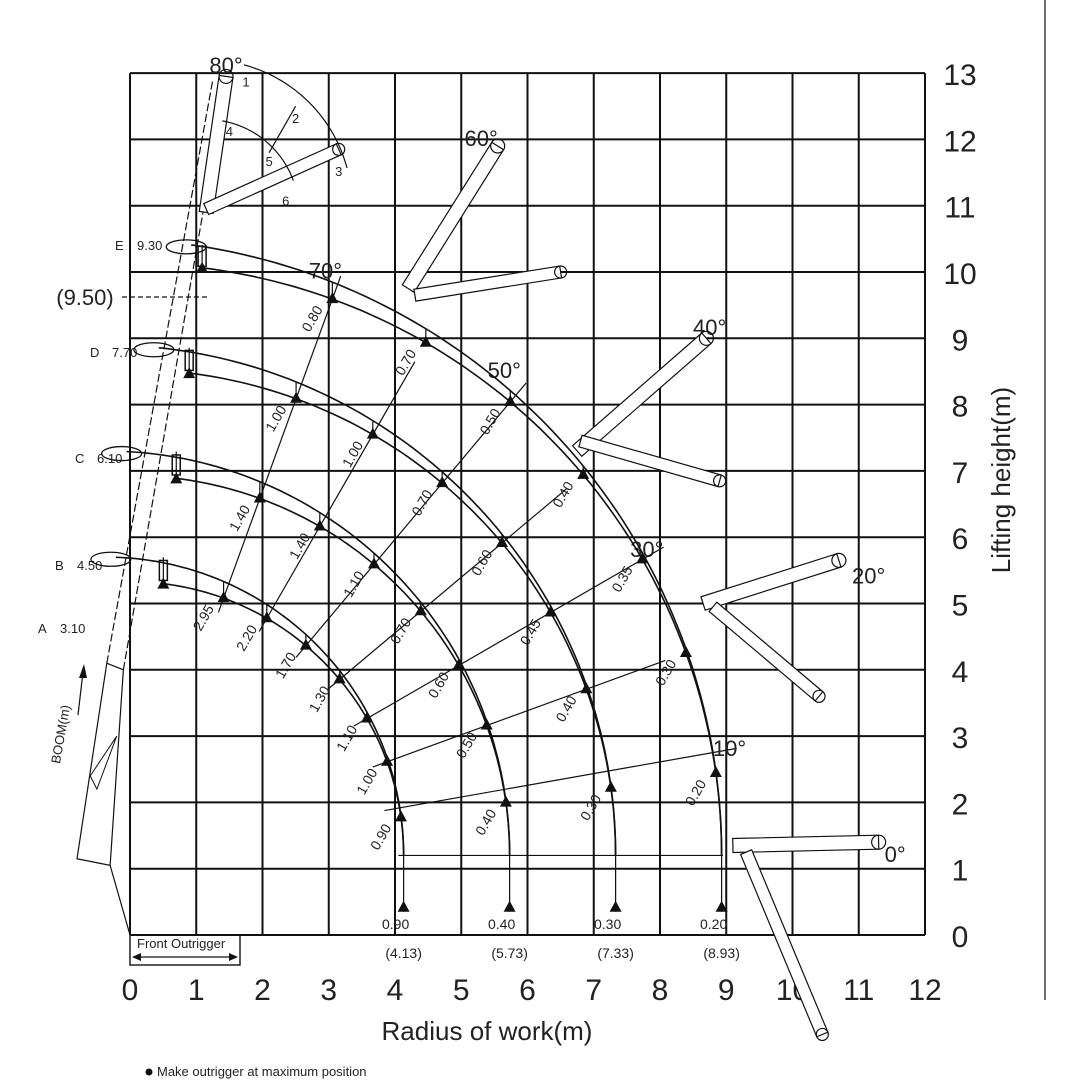 The image size is (1080, 1089). I want to click on load-value: 1.00, so click(367, 781).